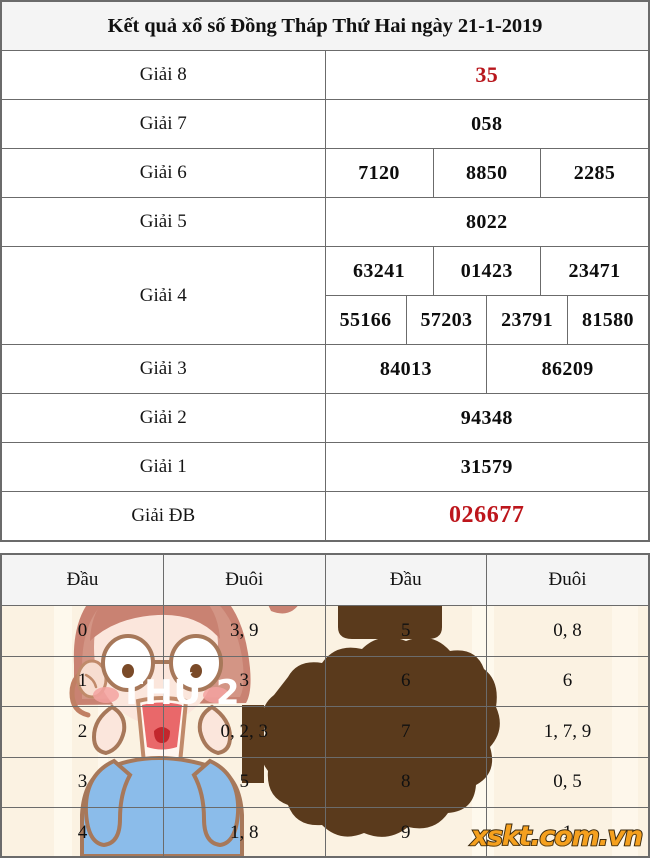  I want to click on prize-value-4-1: 63241, so click(379, 270).